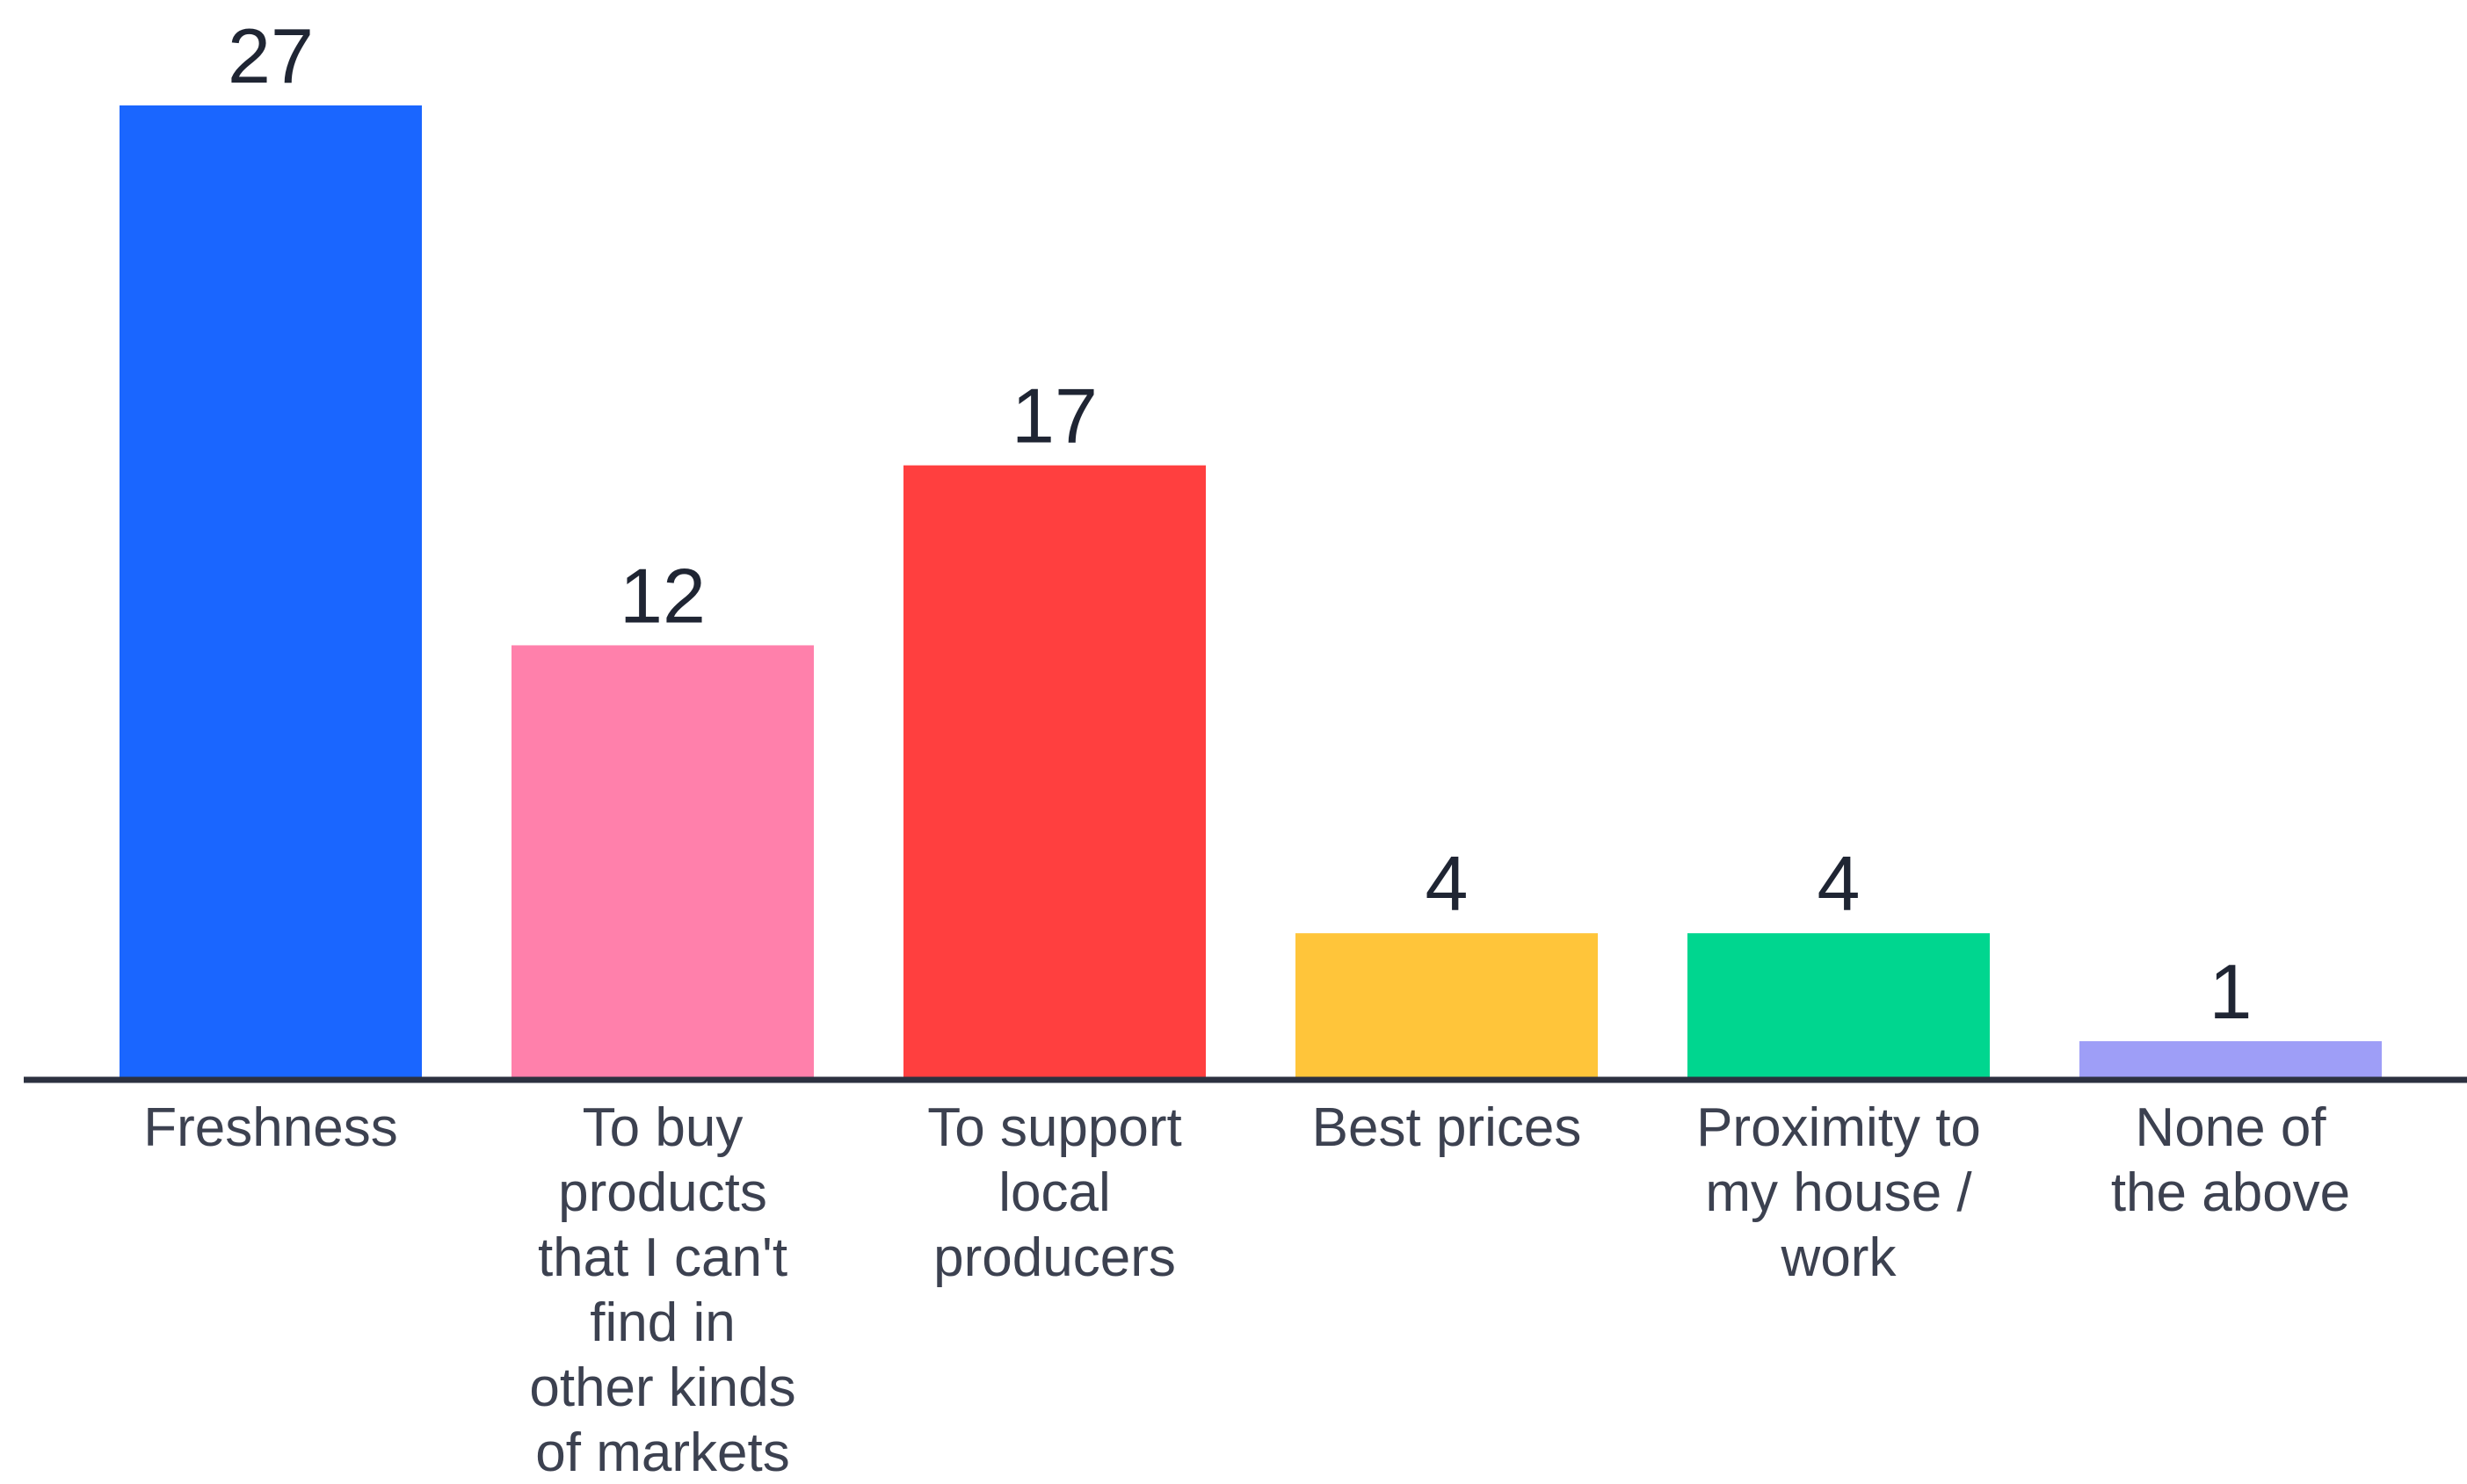  What do you see at coordinates (2230, 1192) in the screenshot?
I see `category-label-line: the above` at bounding box center [2230, 1192].